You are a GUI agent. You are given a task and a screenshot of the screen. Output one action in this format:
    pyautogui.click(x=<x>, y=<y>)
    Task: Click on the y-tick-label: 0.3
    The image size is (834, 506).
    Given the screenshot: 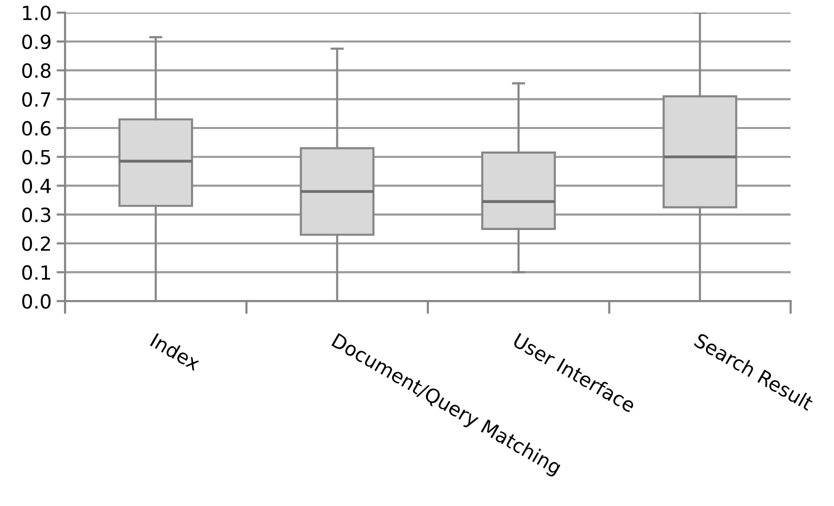 What is the action you would take?
    pyautogui.click(x=36, y=215)
    